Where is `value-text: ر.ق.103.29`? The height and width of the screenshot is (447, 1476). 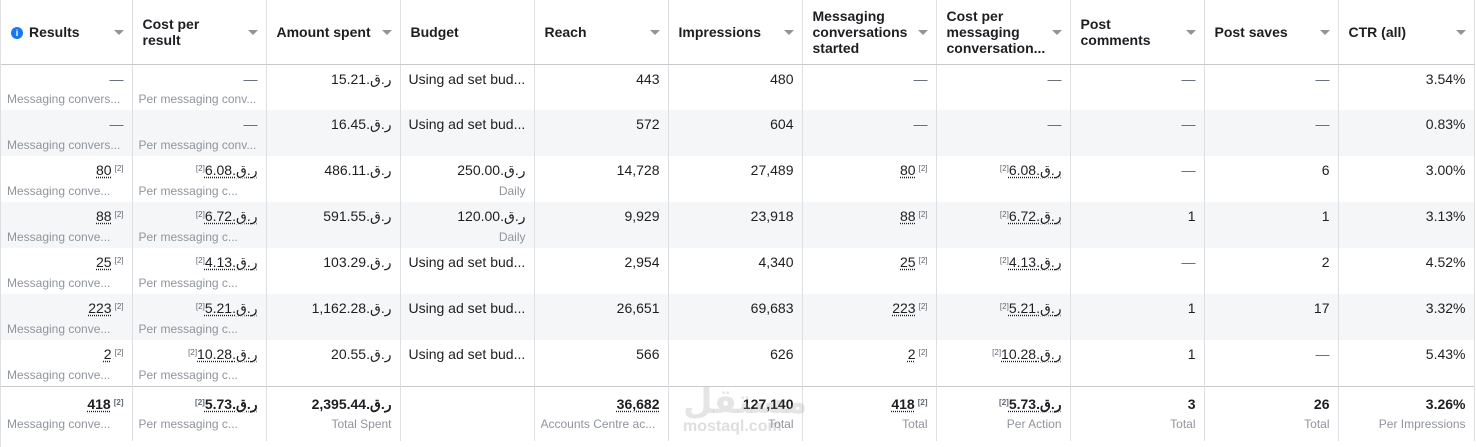
value-text: ر.ق.103.29 is located at coordinates (357, 262).